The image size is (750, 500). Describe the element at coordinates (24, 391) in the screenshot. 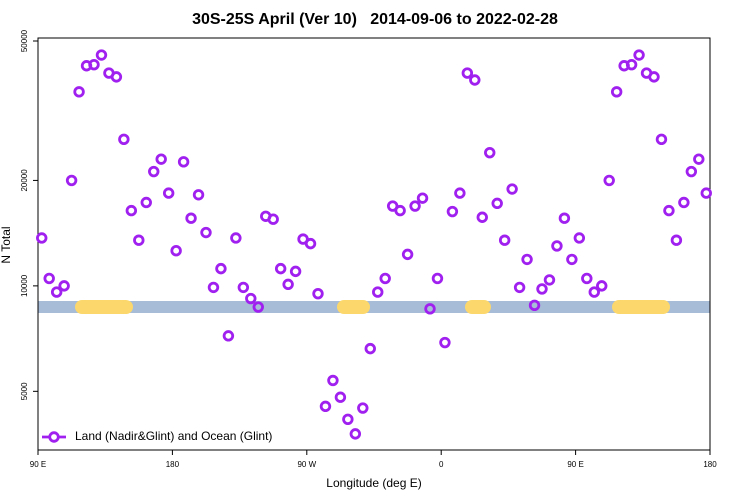

I see `y-tick-label: 5000` at that location.